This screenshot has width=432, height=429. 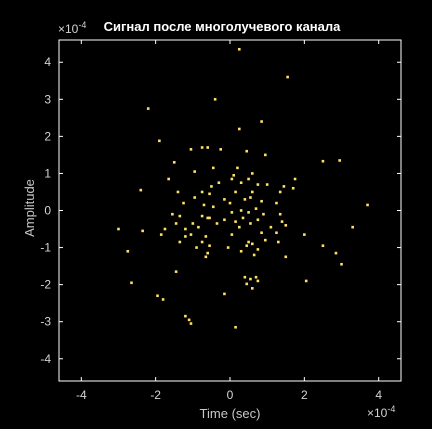 What do you see at coordinates (377, 413) in the screenshot?
I see `x-exponent-base: ×10` at bounding box center [377, 413].